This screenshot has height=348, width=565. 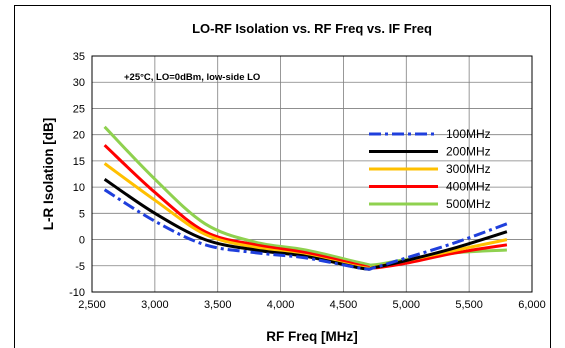 What do you see at coordinates (192, 77) in the screenshot?
I see `conditions-annotation: +25°C, LO=0dBm, low-side LO` at bounding box center [192, 77].